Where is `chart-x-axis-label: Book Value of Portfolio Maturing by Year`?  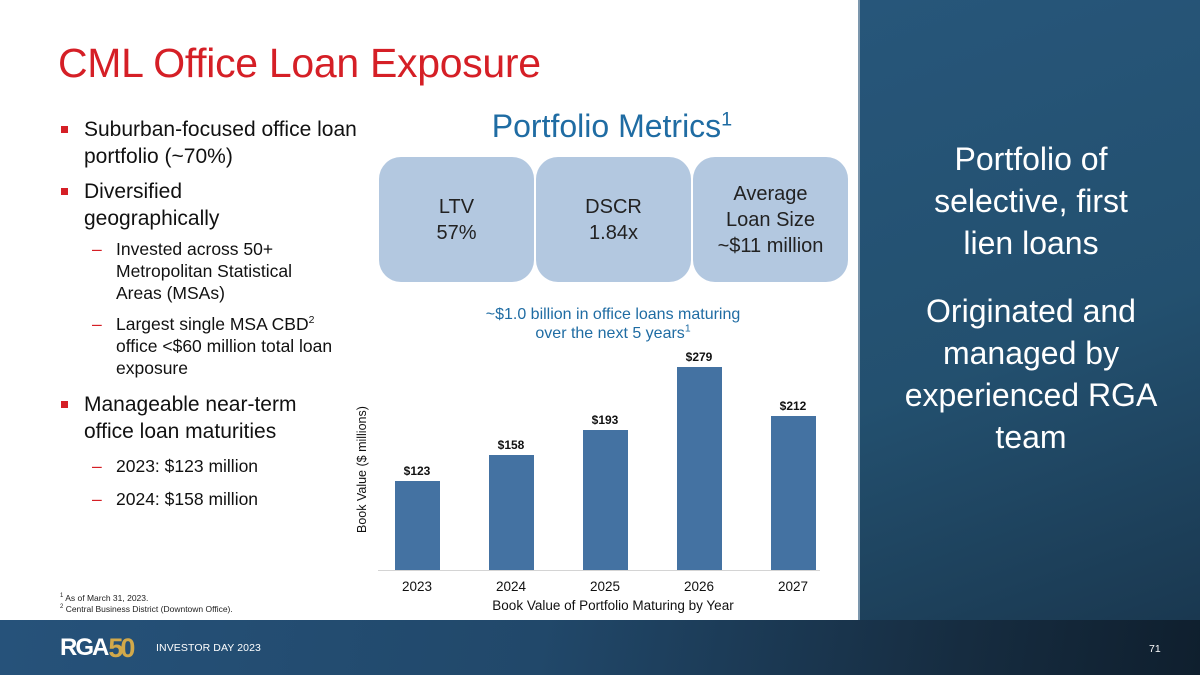 chart-x-axis-label: Book Value of Portfolio Maturing by Year is located at coordinates (613, 605).